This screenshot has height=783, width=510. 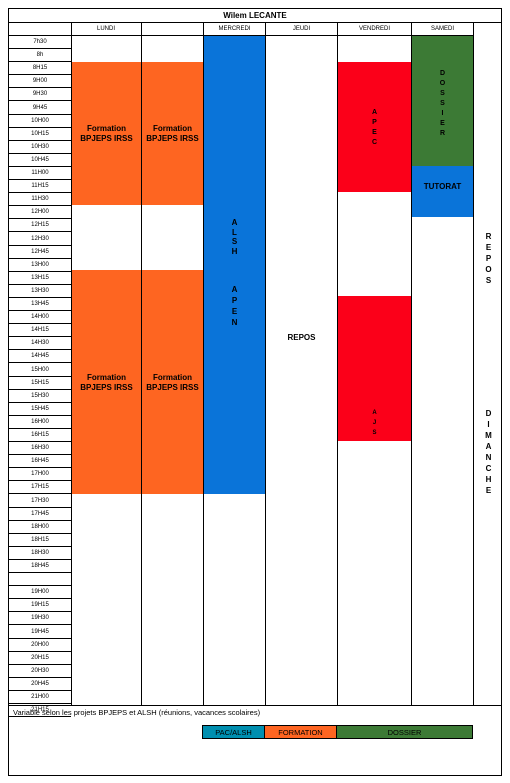 I want to click on formation-block-mardi-afternoon: Formation BPJEPS IRSS, so click(x=172, y=382).